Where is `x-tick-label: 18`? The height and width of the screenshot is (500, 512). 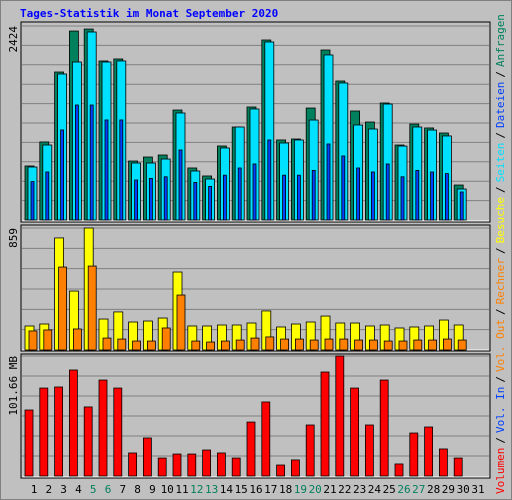 x-tick-label: 18 is located at coordinates (285, 489).